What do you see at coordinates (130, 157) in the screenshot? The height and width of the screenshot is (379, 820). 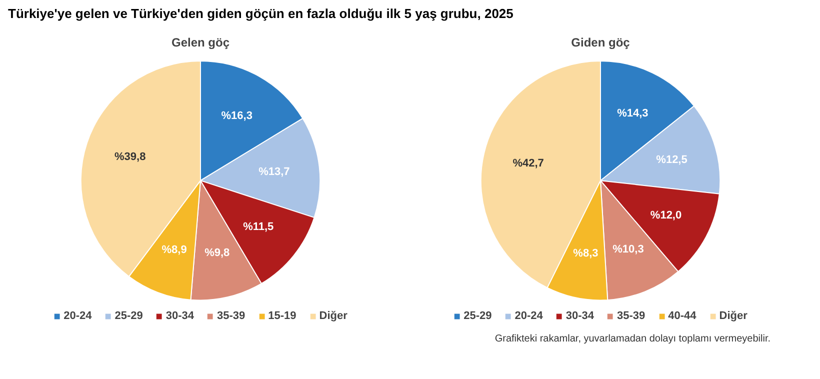 I see `data-label: %39,8` at bounding box center [130, 157].